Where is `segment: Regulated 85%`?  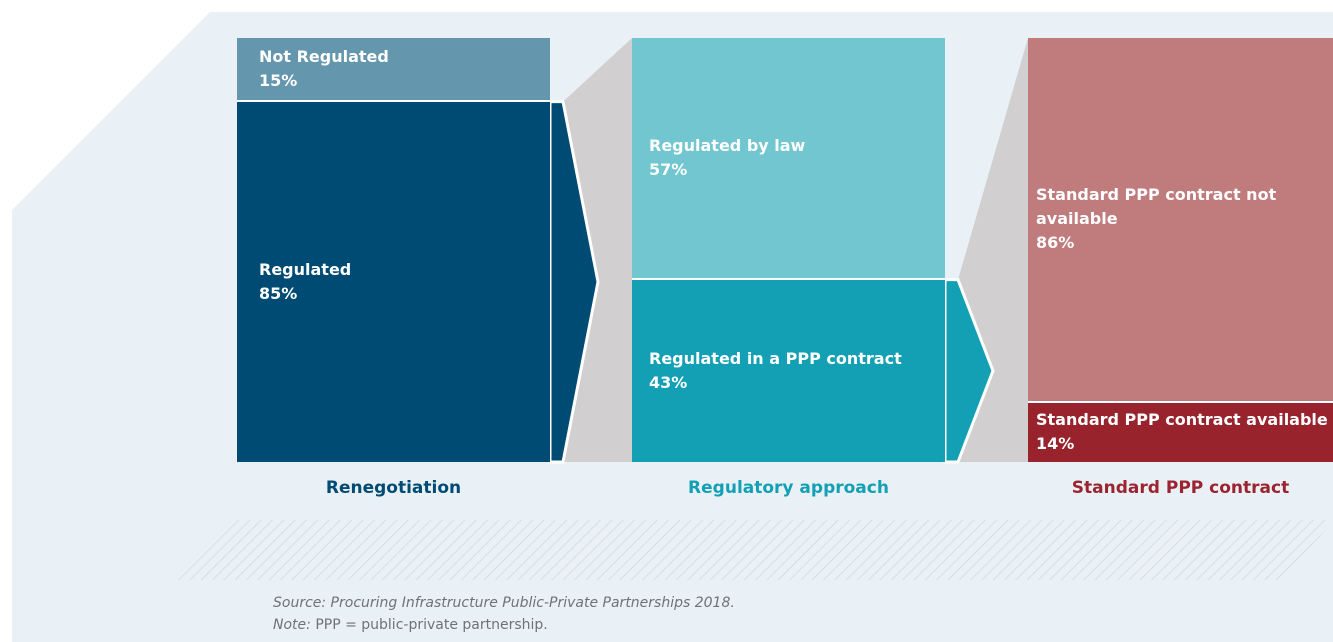 segment: Regulated 85% is located at coordinates (393, 281).